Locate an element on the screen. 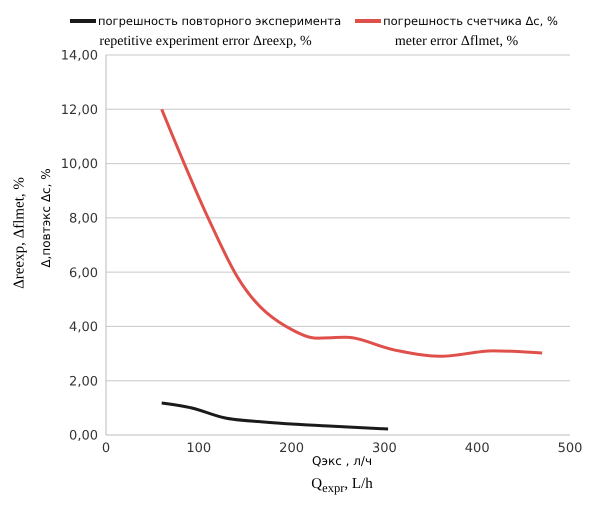 Image resolution: width=594 pixels, height=506 pixels. y-tick-label: 8,00 is located at coordinates (83, 218).